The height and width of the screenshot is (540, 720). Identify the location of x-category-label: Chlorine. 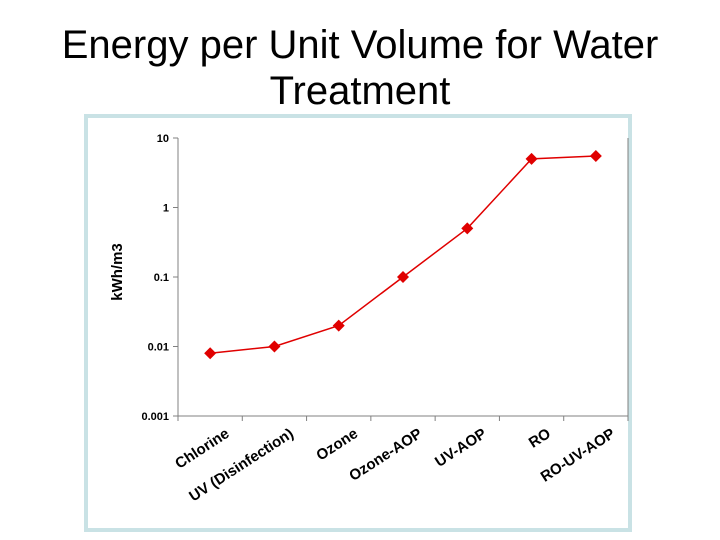
(202, 448).